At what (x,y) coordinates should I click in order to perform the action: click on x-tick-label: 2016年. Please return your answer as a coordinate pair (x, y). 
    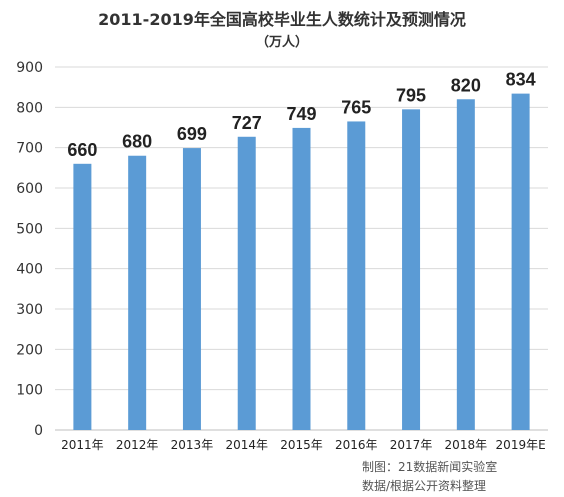
    Looking at the image, I should click on (356, 445).